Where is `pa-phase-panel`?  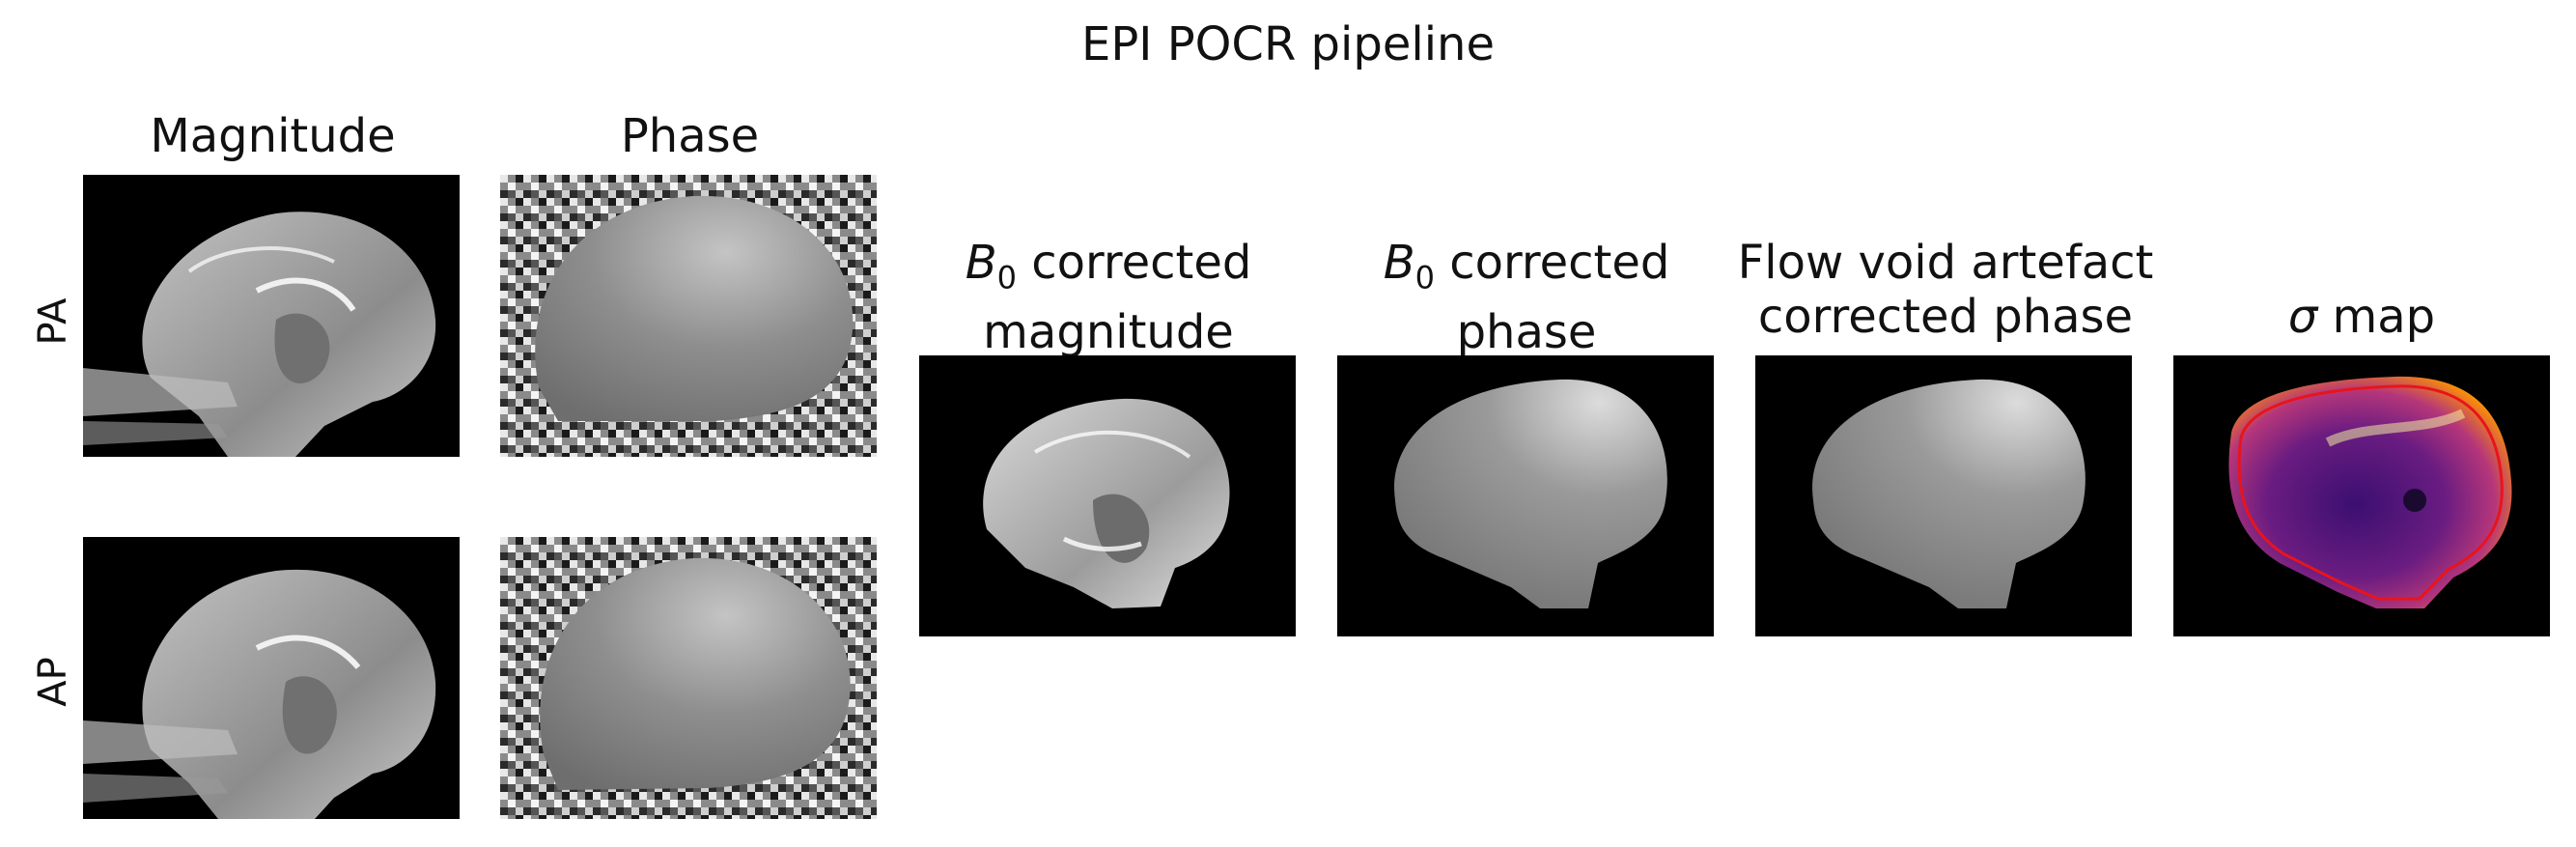
pa-phase-panel is located at coordinates (689, 316).